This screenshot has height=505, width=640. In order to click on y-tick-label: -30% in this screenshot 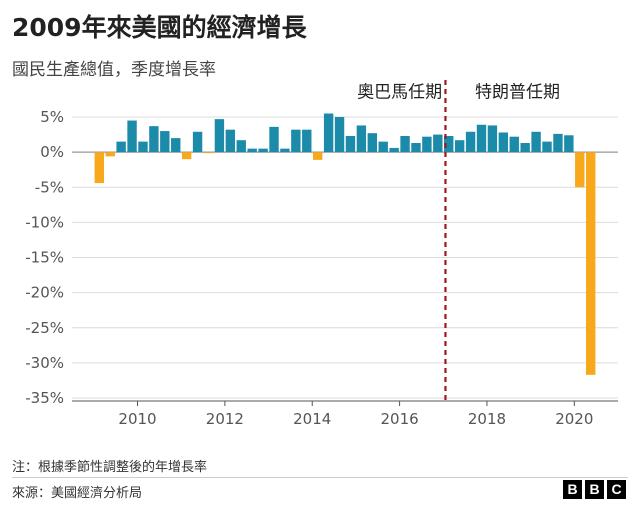, I will do `click(44, 363)`.